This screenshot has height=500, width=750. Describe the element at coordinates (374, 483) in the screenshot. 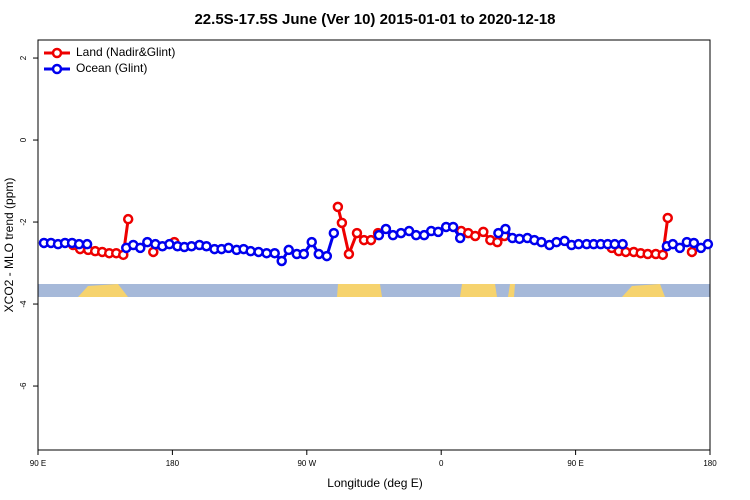

I see `x-axis-label: Longitude (deg E)` at that location.